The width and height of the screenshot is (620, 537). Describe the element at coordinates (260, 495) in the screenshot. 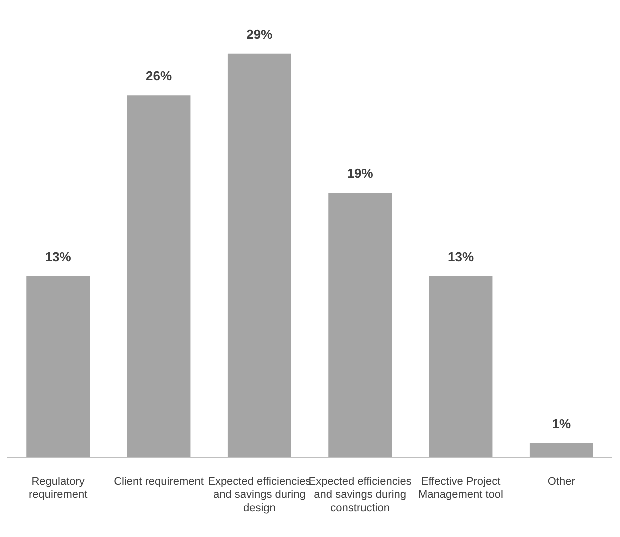

I see `x-tick-label: Expected efficiencies and savings during design` at that location.